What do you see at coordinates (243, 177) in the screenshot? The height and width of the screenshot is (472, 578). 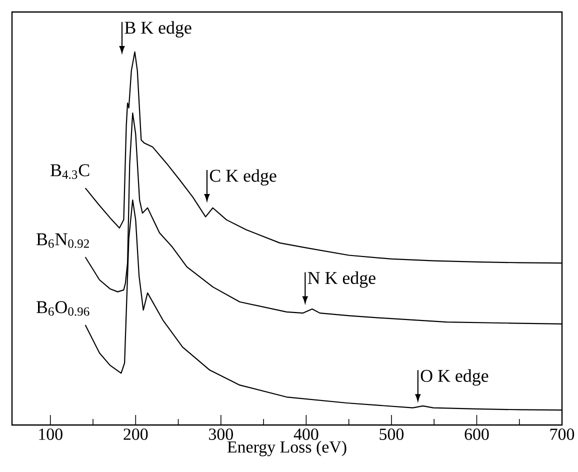 I see `annotation: C K edge` at bounding box center [243, 177].